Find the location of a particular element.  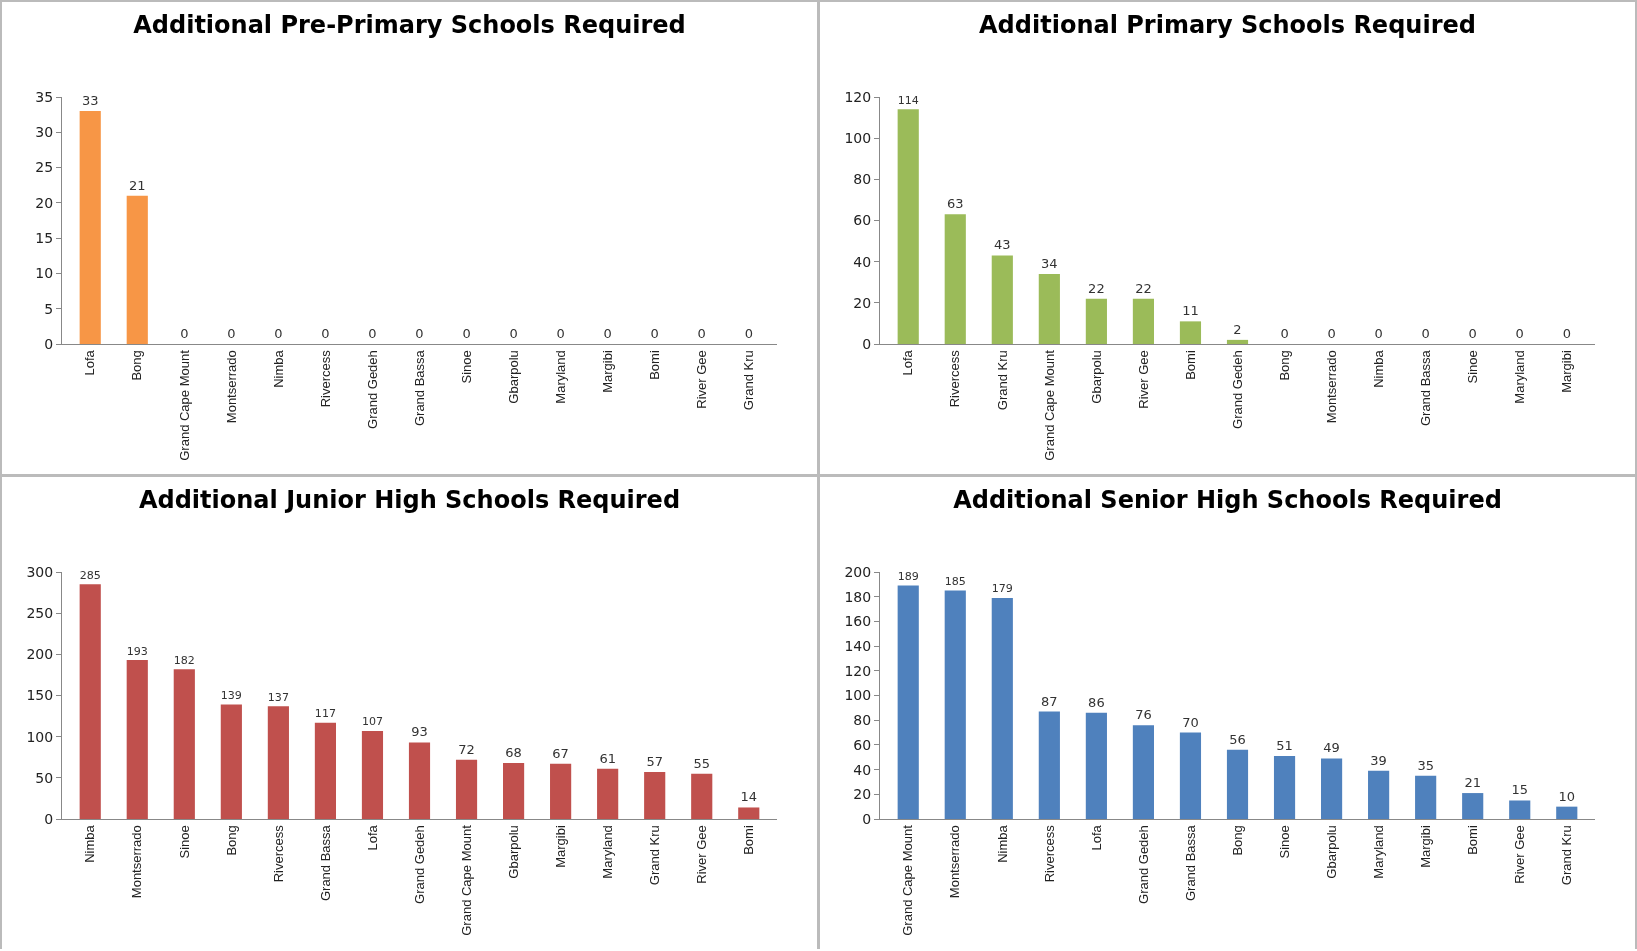

data-label: 21 is located at coordinates (137, 185).